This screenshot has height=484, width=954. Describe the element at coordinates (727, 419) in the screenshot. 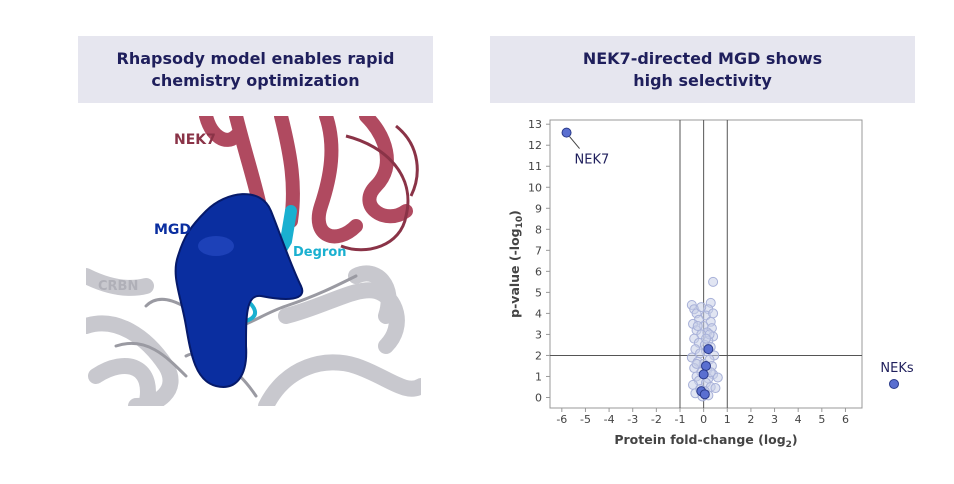

I see `x-tick-label: 1` at that location.